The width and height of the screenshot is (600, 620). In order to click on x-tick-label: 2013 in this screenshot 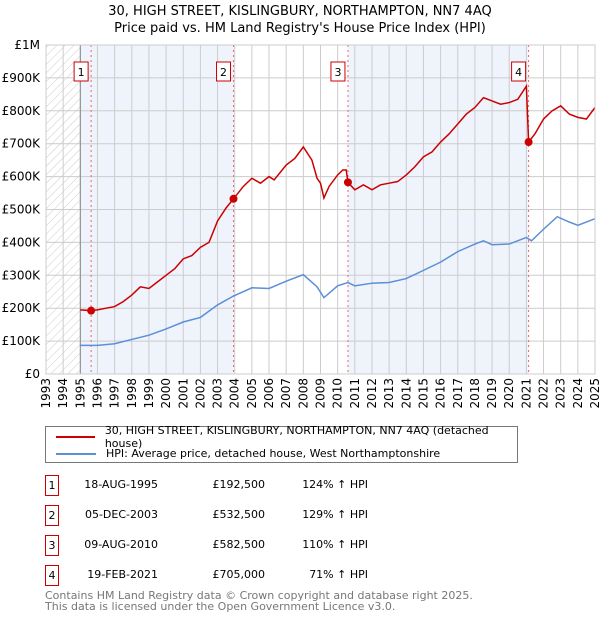, I will do `click(389, 393)`.